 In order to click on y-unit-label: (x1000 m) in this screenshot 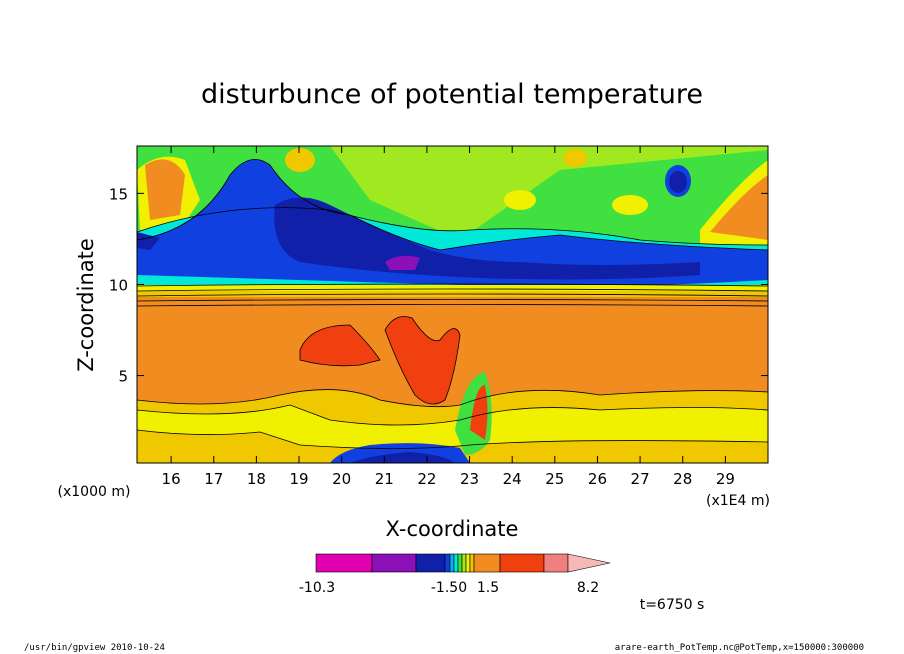, I will do `click(94, 492)`.